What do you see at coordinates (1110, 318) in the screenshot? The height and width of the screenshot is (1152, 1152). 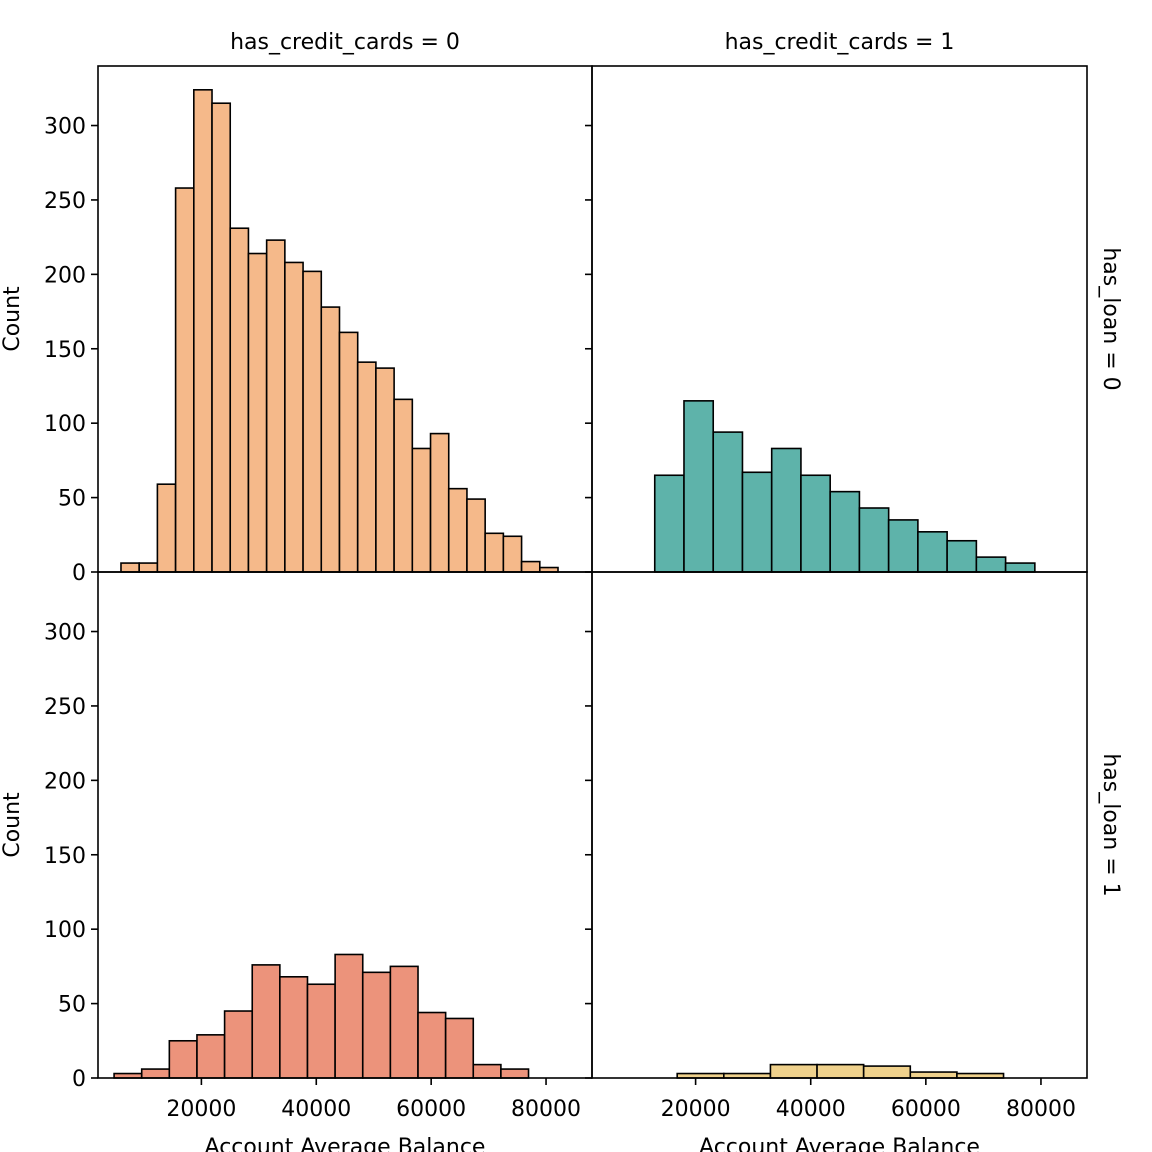 I see `row-title: has_loan = 0` at bounding box center [1110, 318].